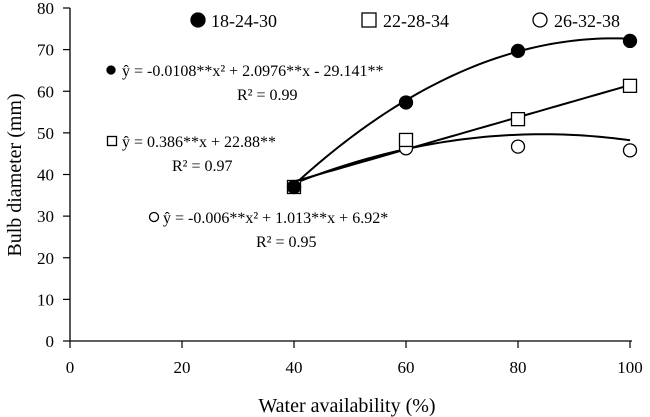 The image size is (650, 417). I want to click on equation-22-28-34: ŷ = 0.386**x + 22.88**, so click(199, 142).